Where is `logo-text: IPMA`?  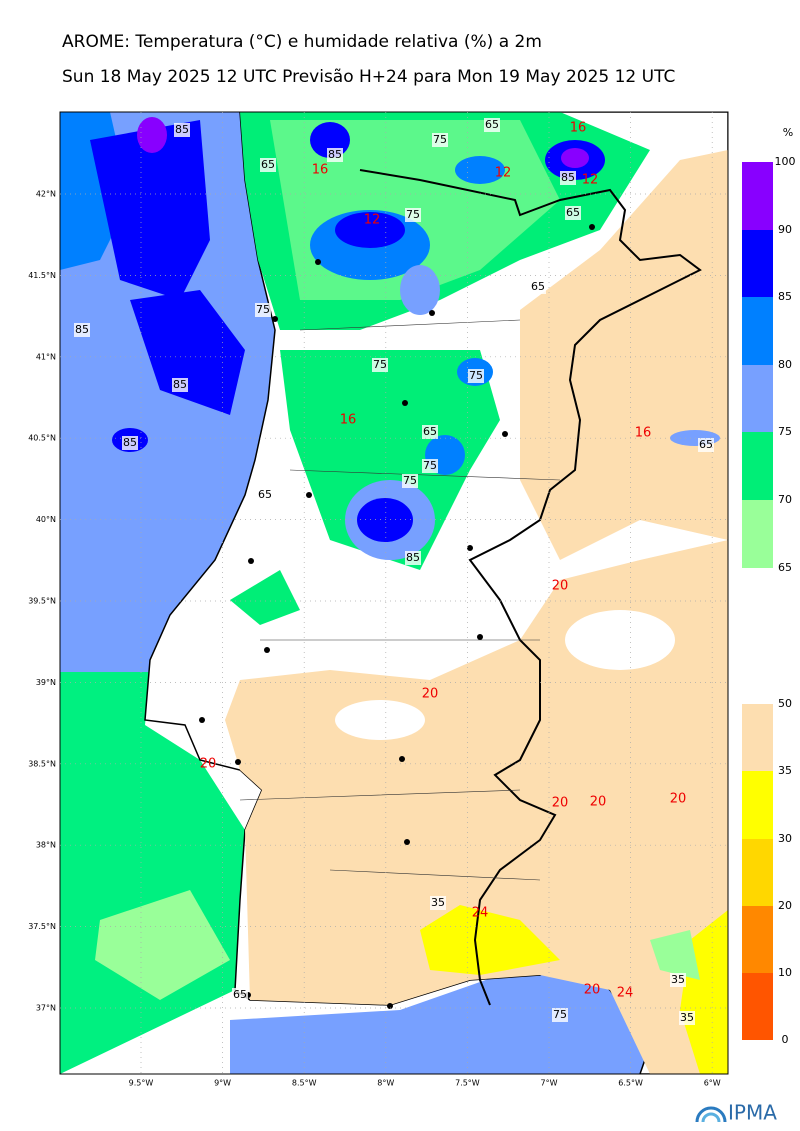
logo-text: IPMA is located at coordinates (752, 1113).